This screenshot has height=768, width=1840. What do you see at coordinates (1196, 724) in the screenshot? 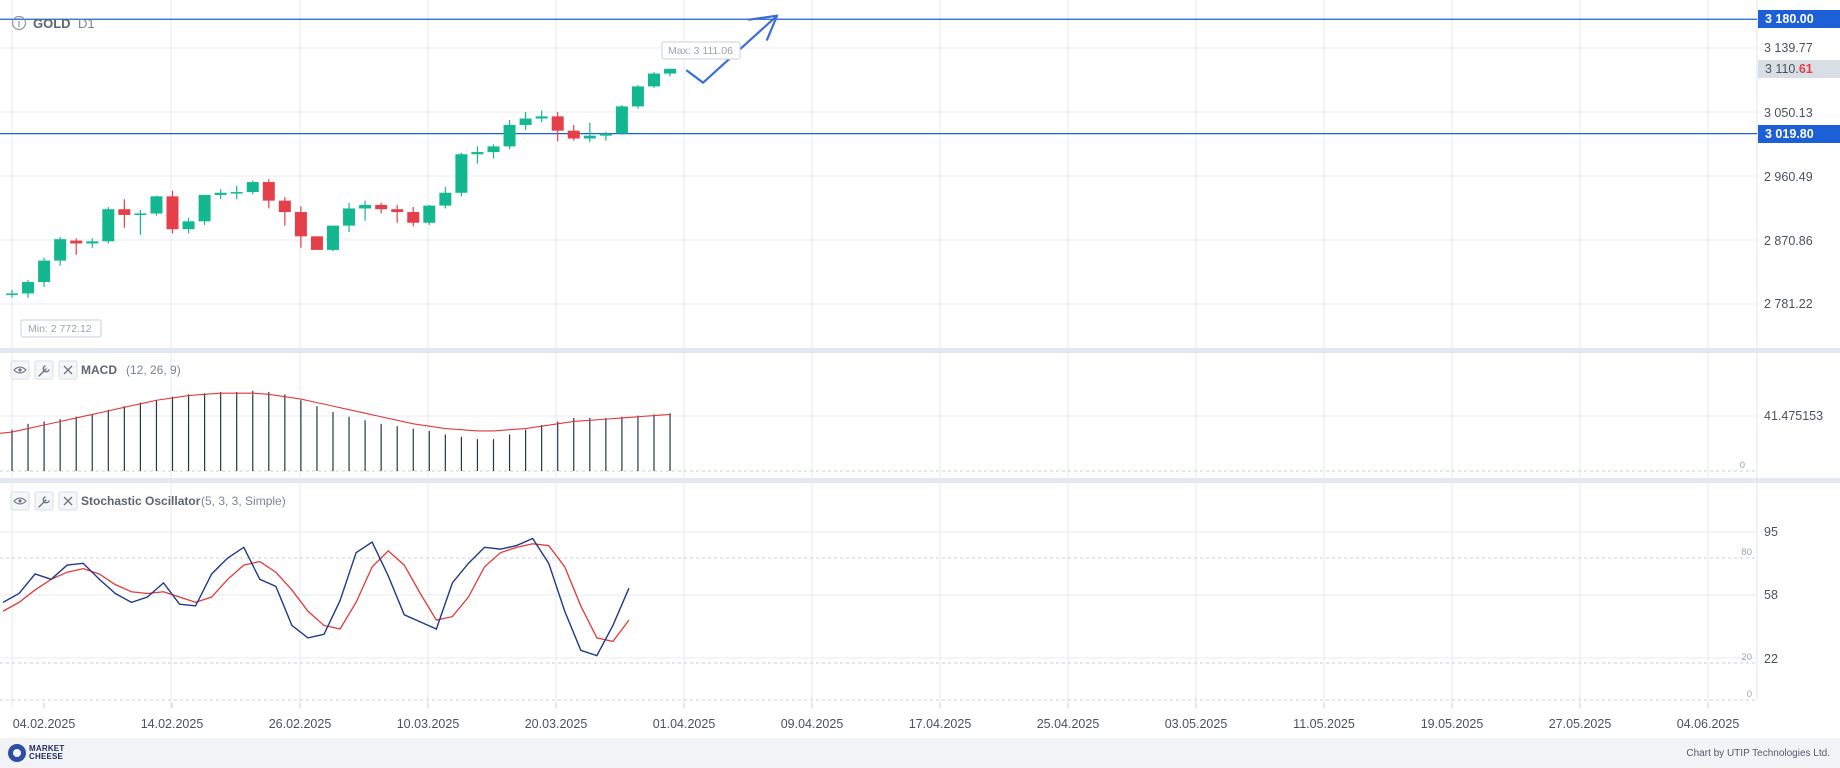
I see `time-tick-label: 03.05.2025` at bounding box center [1196, 724].